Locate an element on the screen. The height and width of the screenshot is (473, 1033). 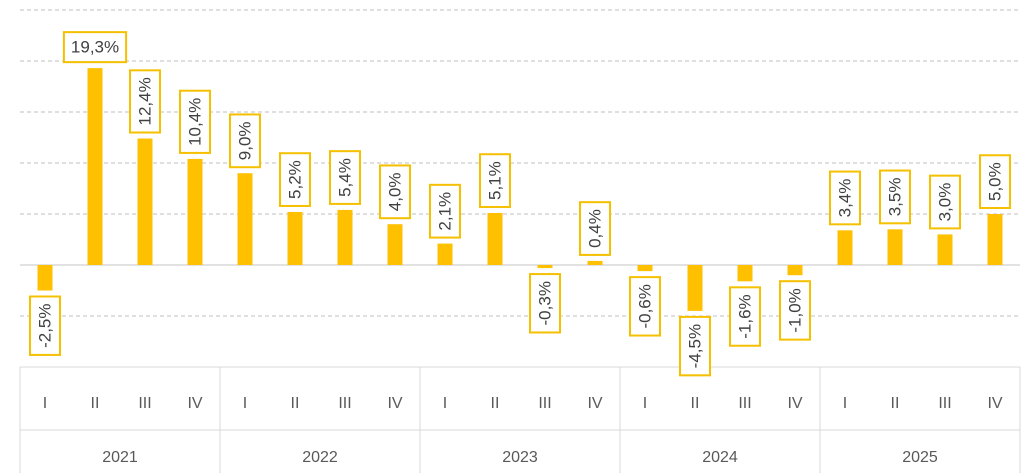
data-label: 9,0% is located at coordinates (245, 141).